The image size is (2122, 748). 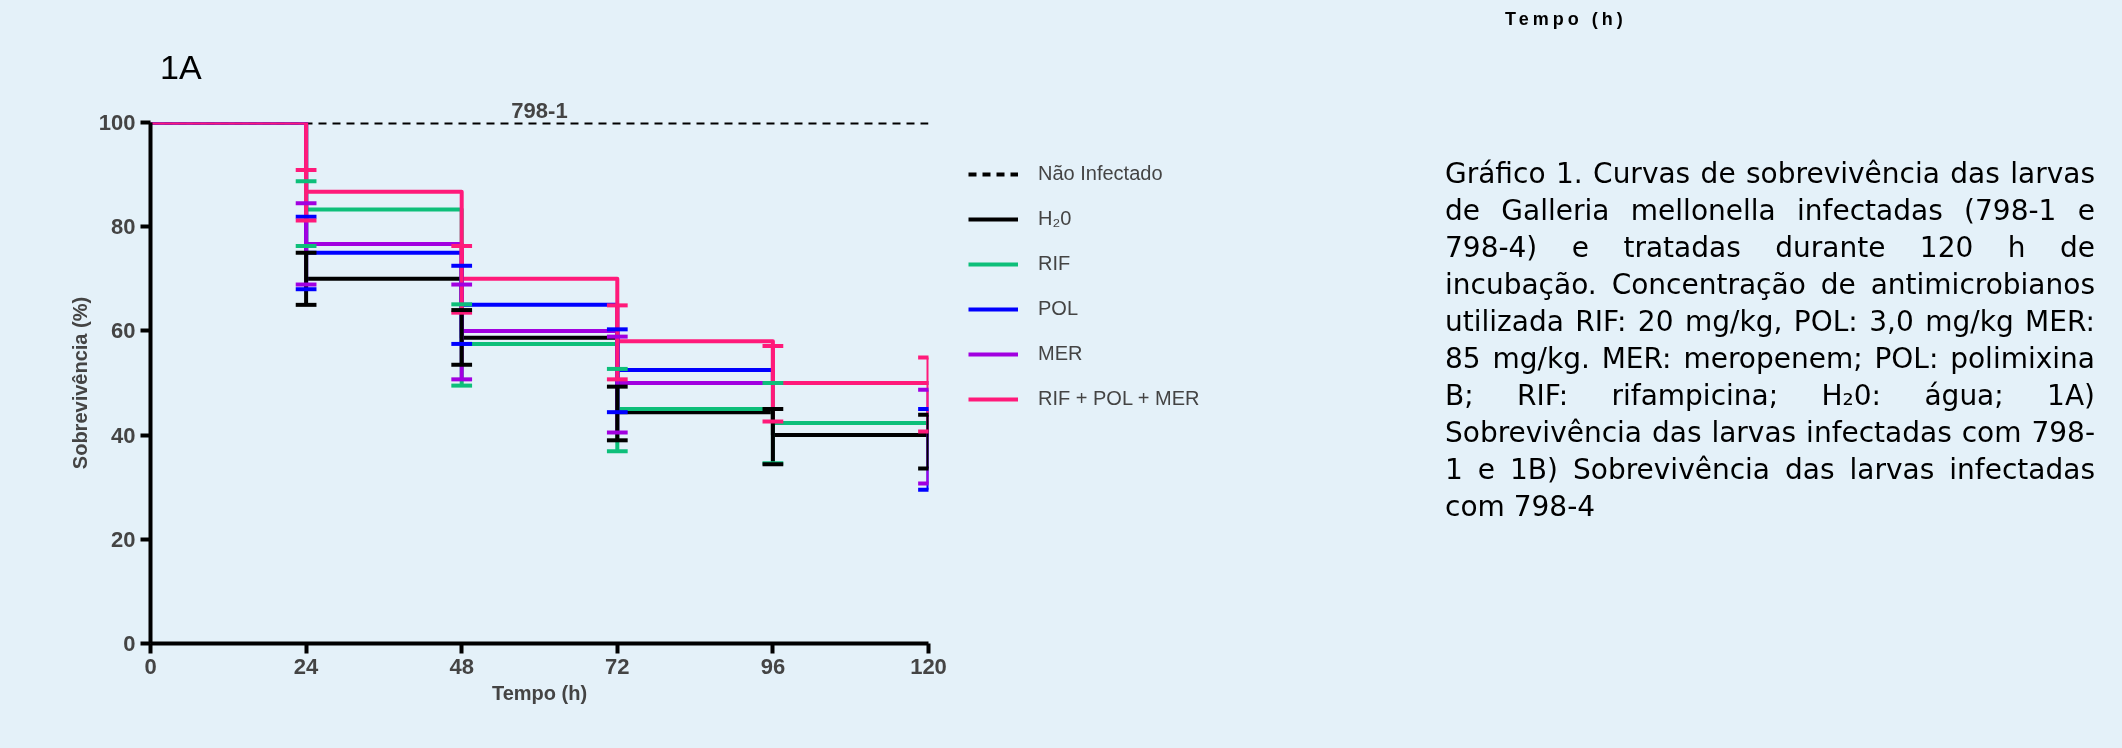 What do you see at coordinates (1119, 398) in the screenshot?
I see `legend-label: RIF + POL + MER` at bounding box center [1119, 398].